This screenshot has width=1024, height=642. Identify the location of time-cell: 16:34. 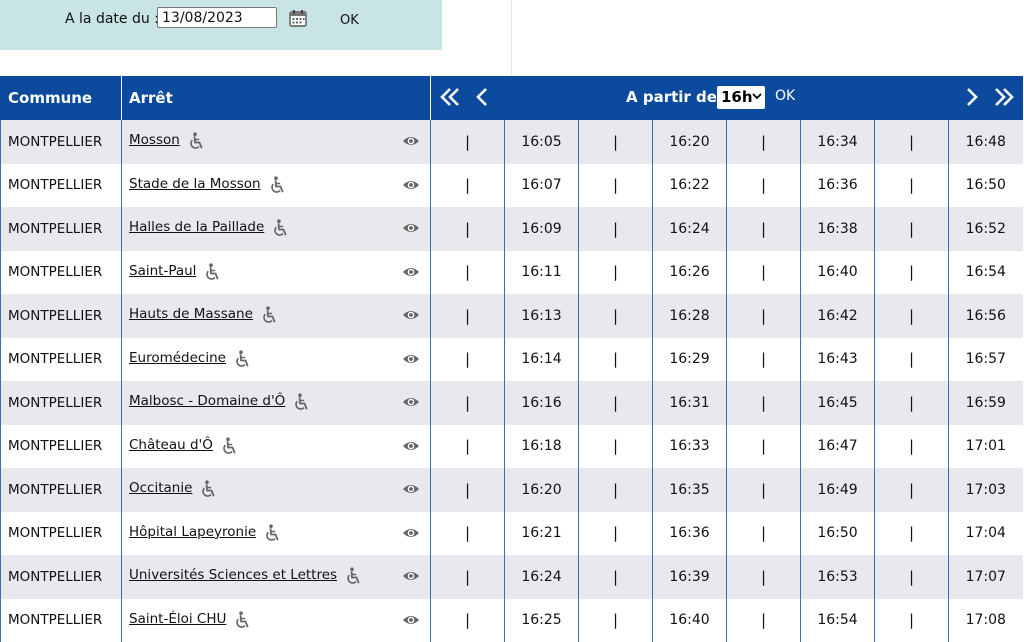
(838, 142).